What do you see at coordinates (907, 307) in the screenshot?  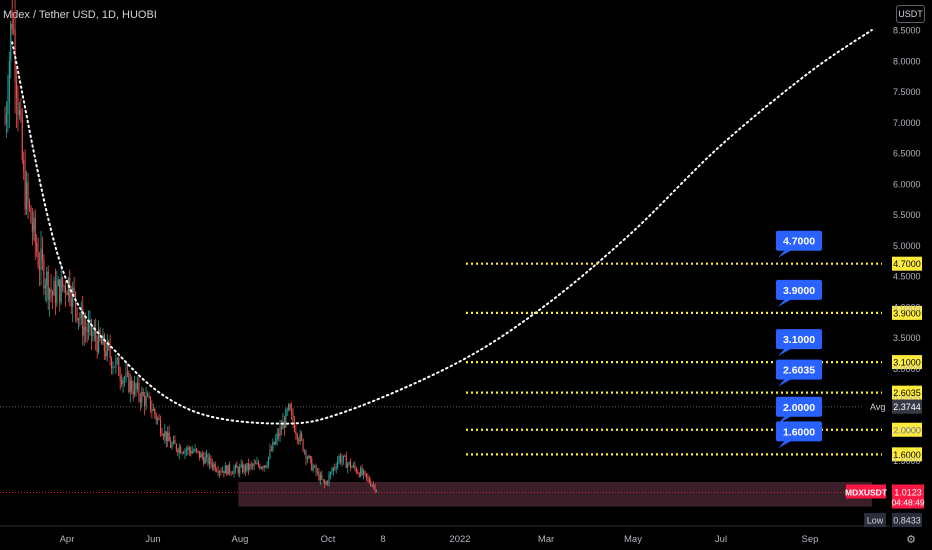 I see `y-tick-label: 4.0000` at bounding box center [907, 307].